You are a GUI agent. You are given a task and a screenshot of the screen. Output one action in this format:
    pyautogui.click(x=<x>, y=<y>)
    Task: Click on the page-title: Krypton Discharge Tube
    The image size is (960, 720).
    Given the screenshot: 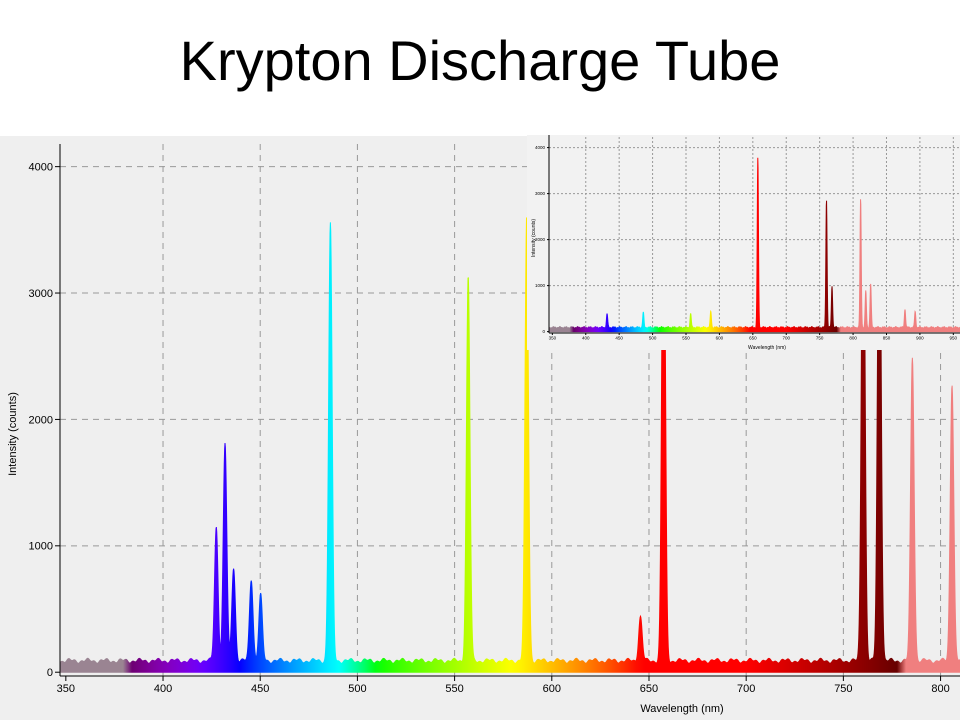 What is the action you would take?
    pyautogui.click(x=480, y=60)
    